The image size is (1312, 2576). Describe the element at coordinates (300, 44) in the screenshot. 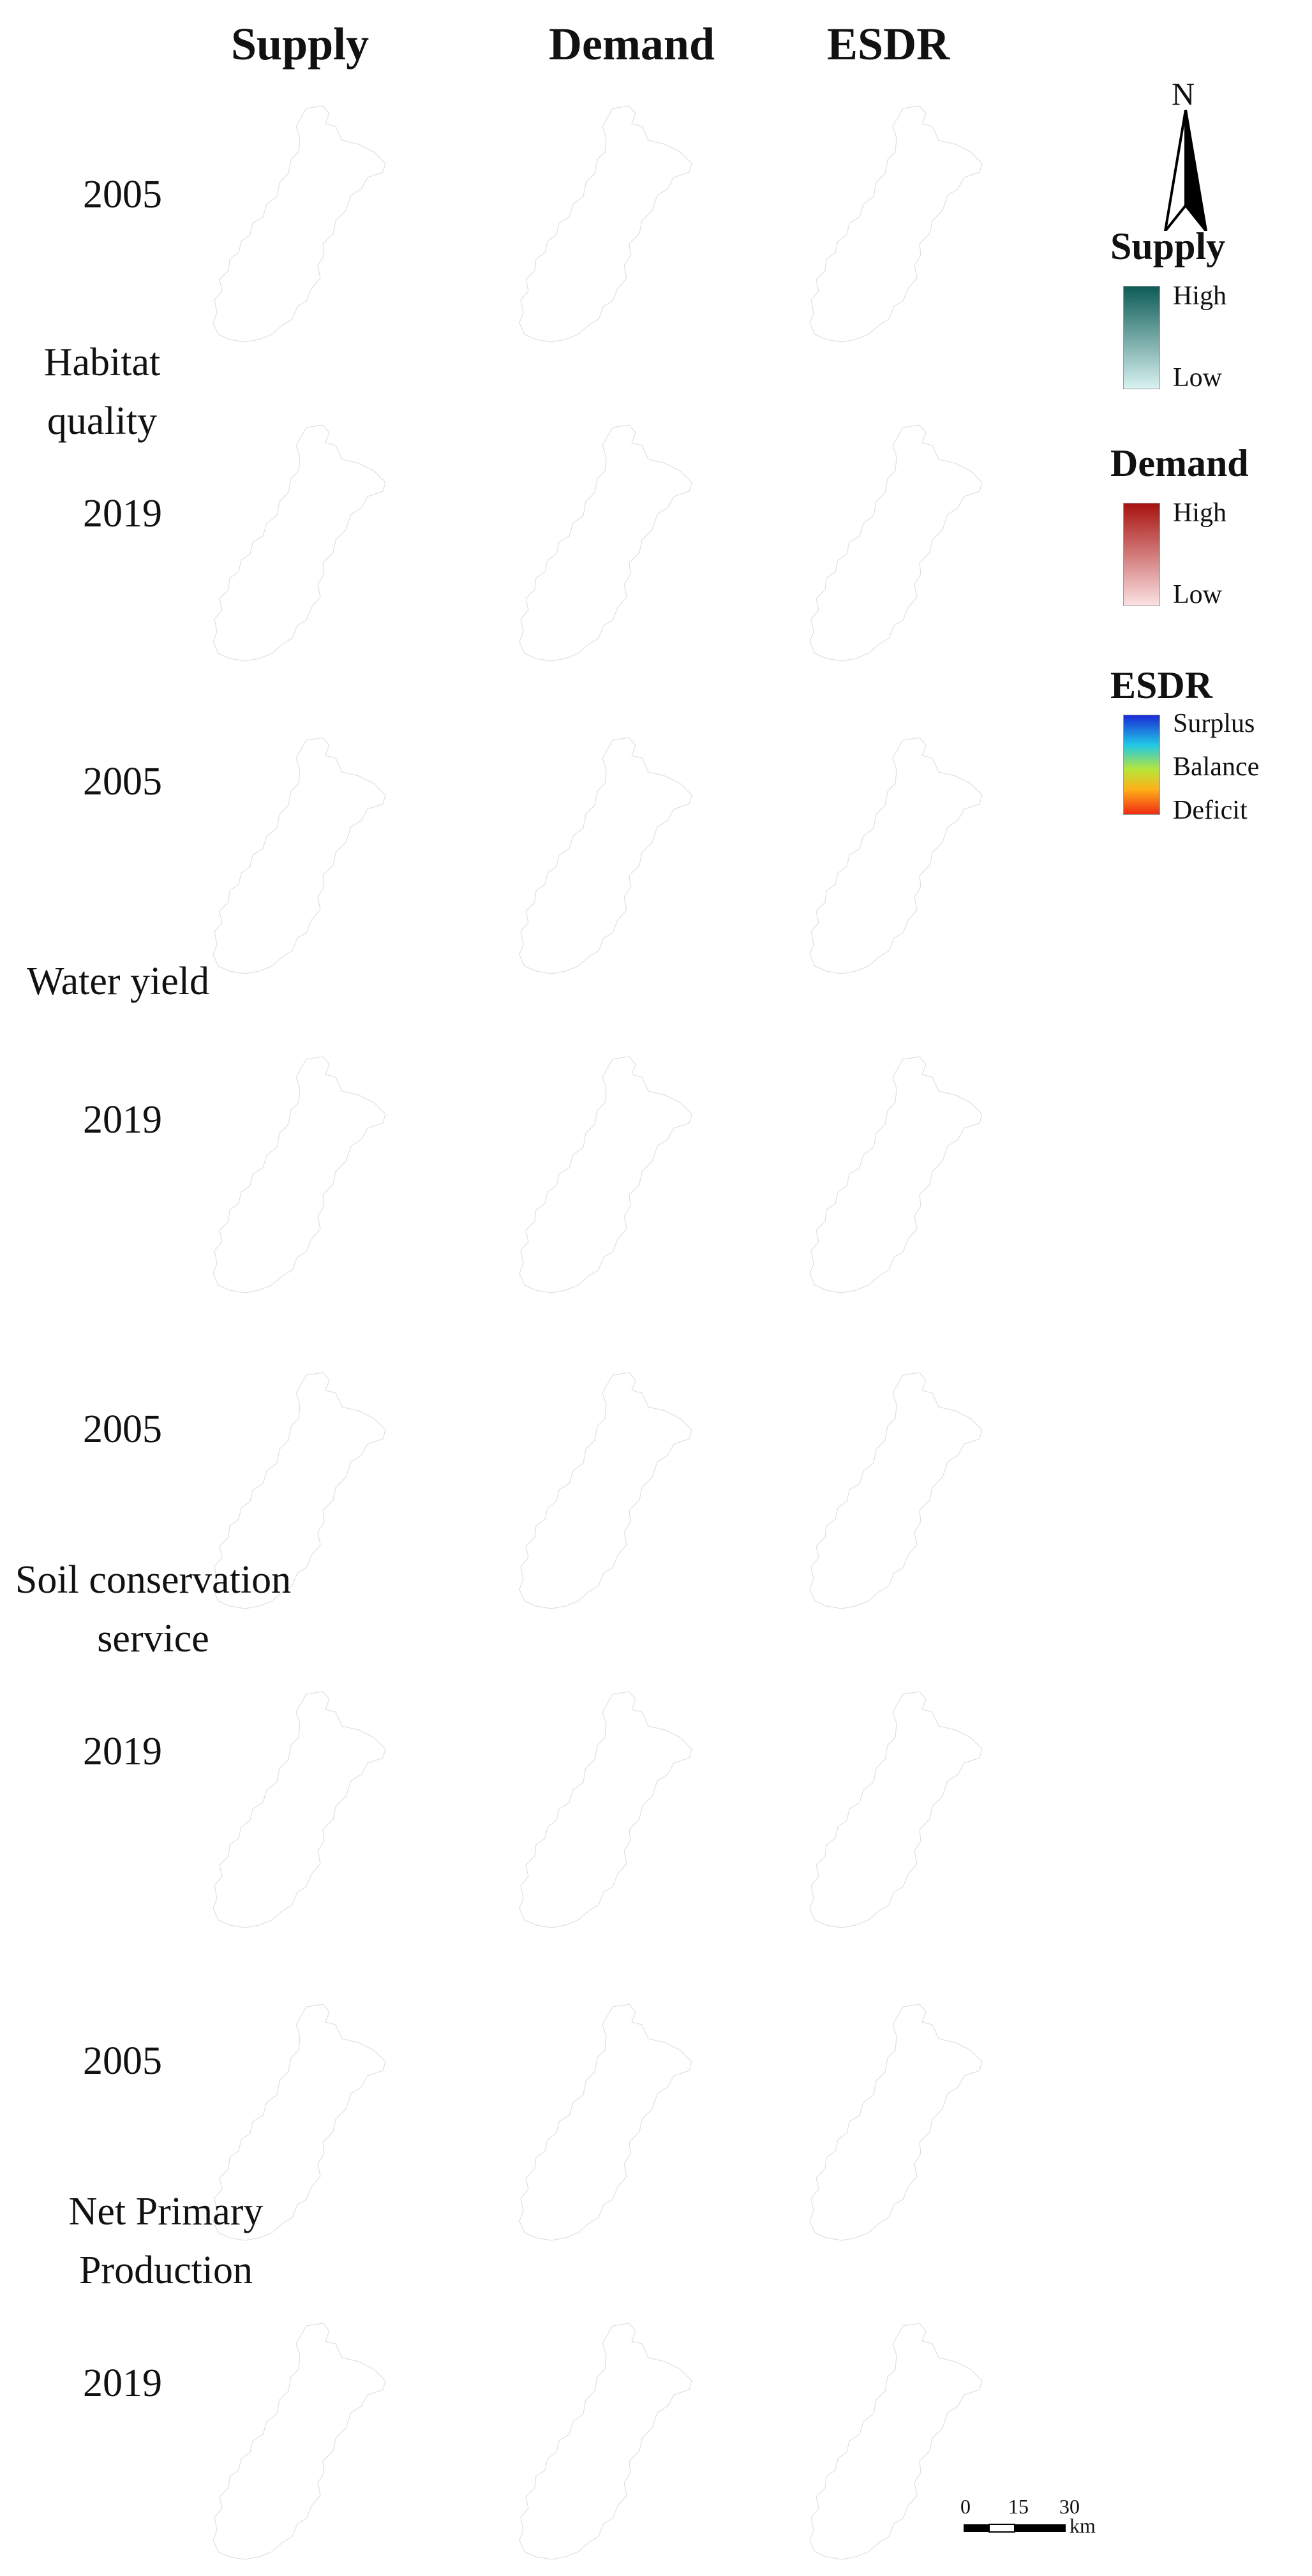

I see `column-header-supply: Supply` at that location.